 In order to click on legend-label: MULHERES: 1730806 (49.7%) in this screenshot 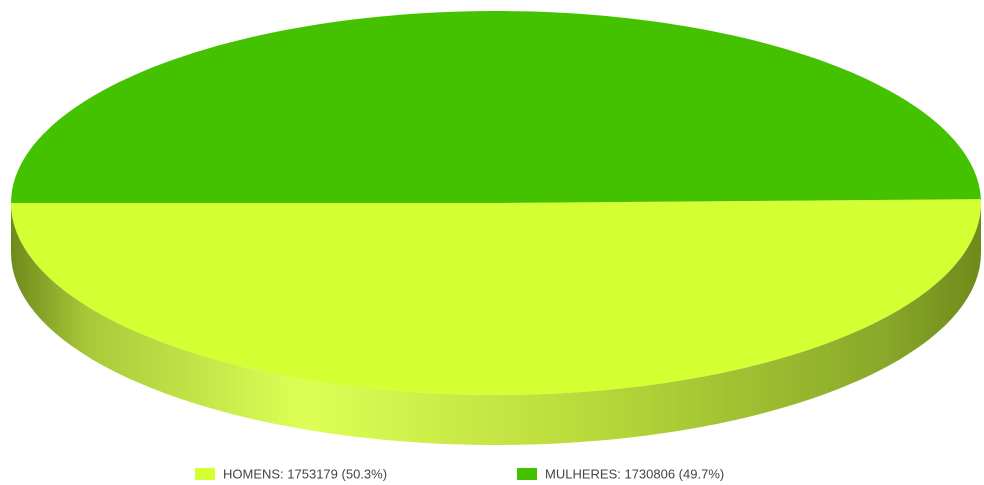, I will do `click(634, 473)`.